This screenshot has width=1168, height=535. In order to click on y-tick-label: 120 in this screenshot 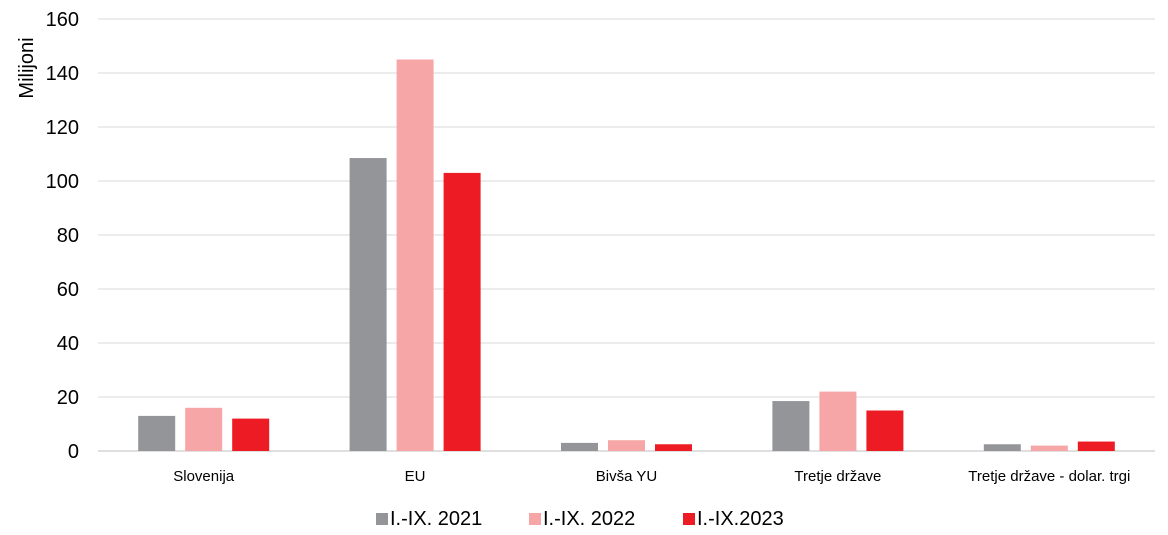, I will do `click(62, 128)`.